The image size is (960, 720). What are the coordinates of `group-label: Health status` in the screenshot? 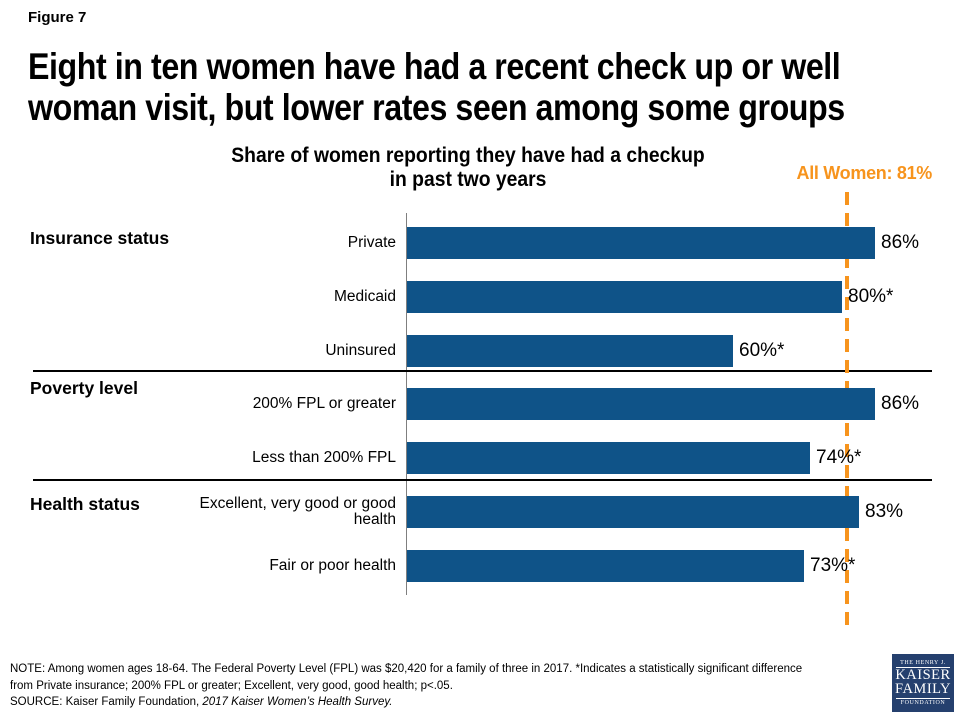 It's located at (85, 504).